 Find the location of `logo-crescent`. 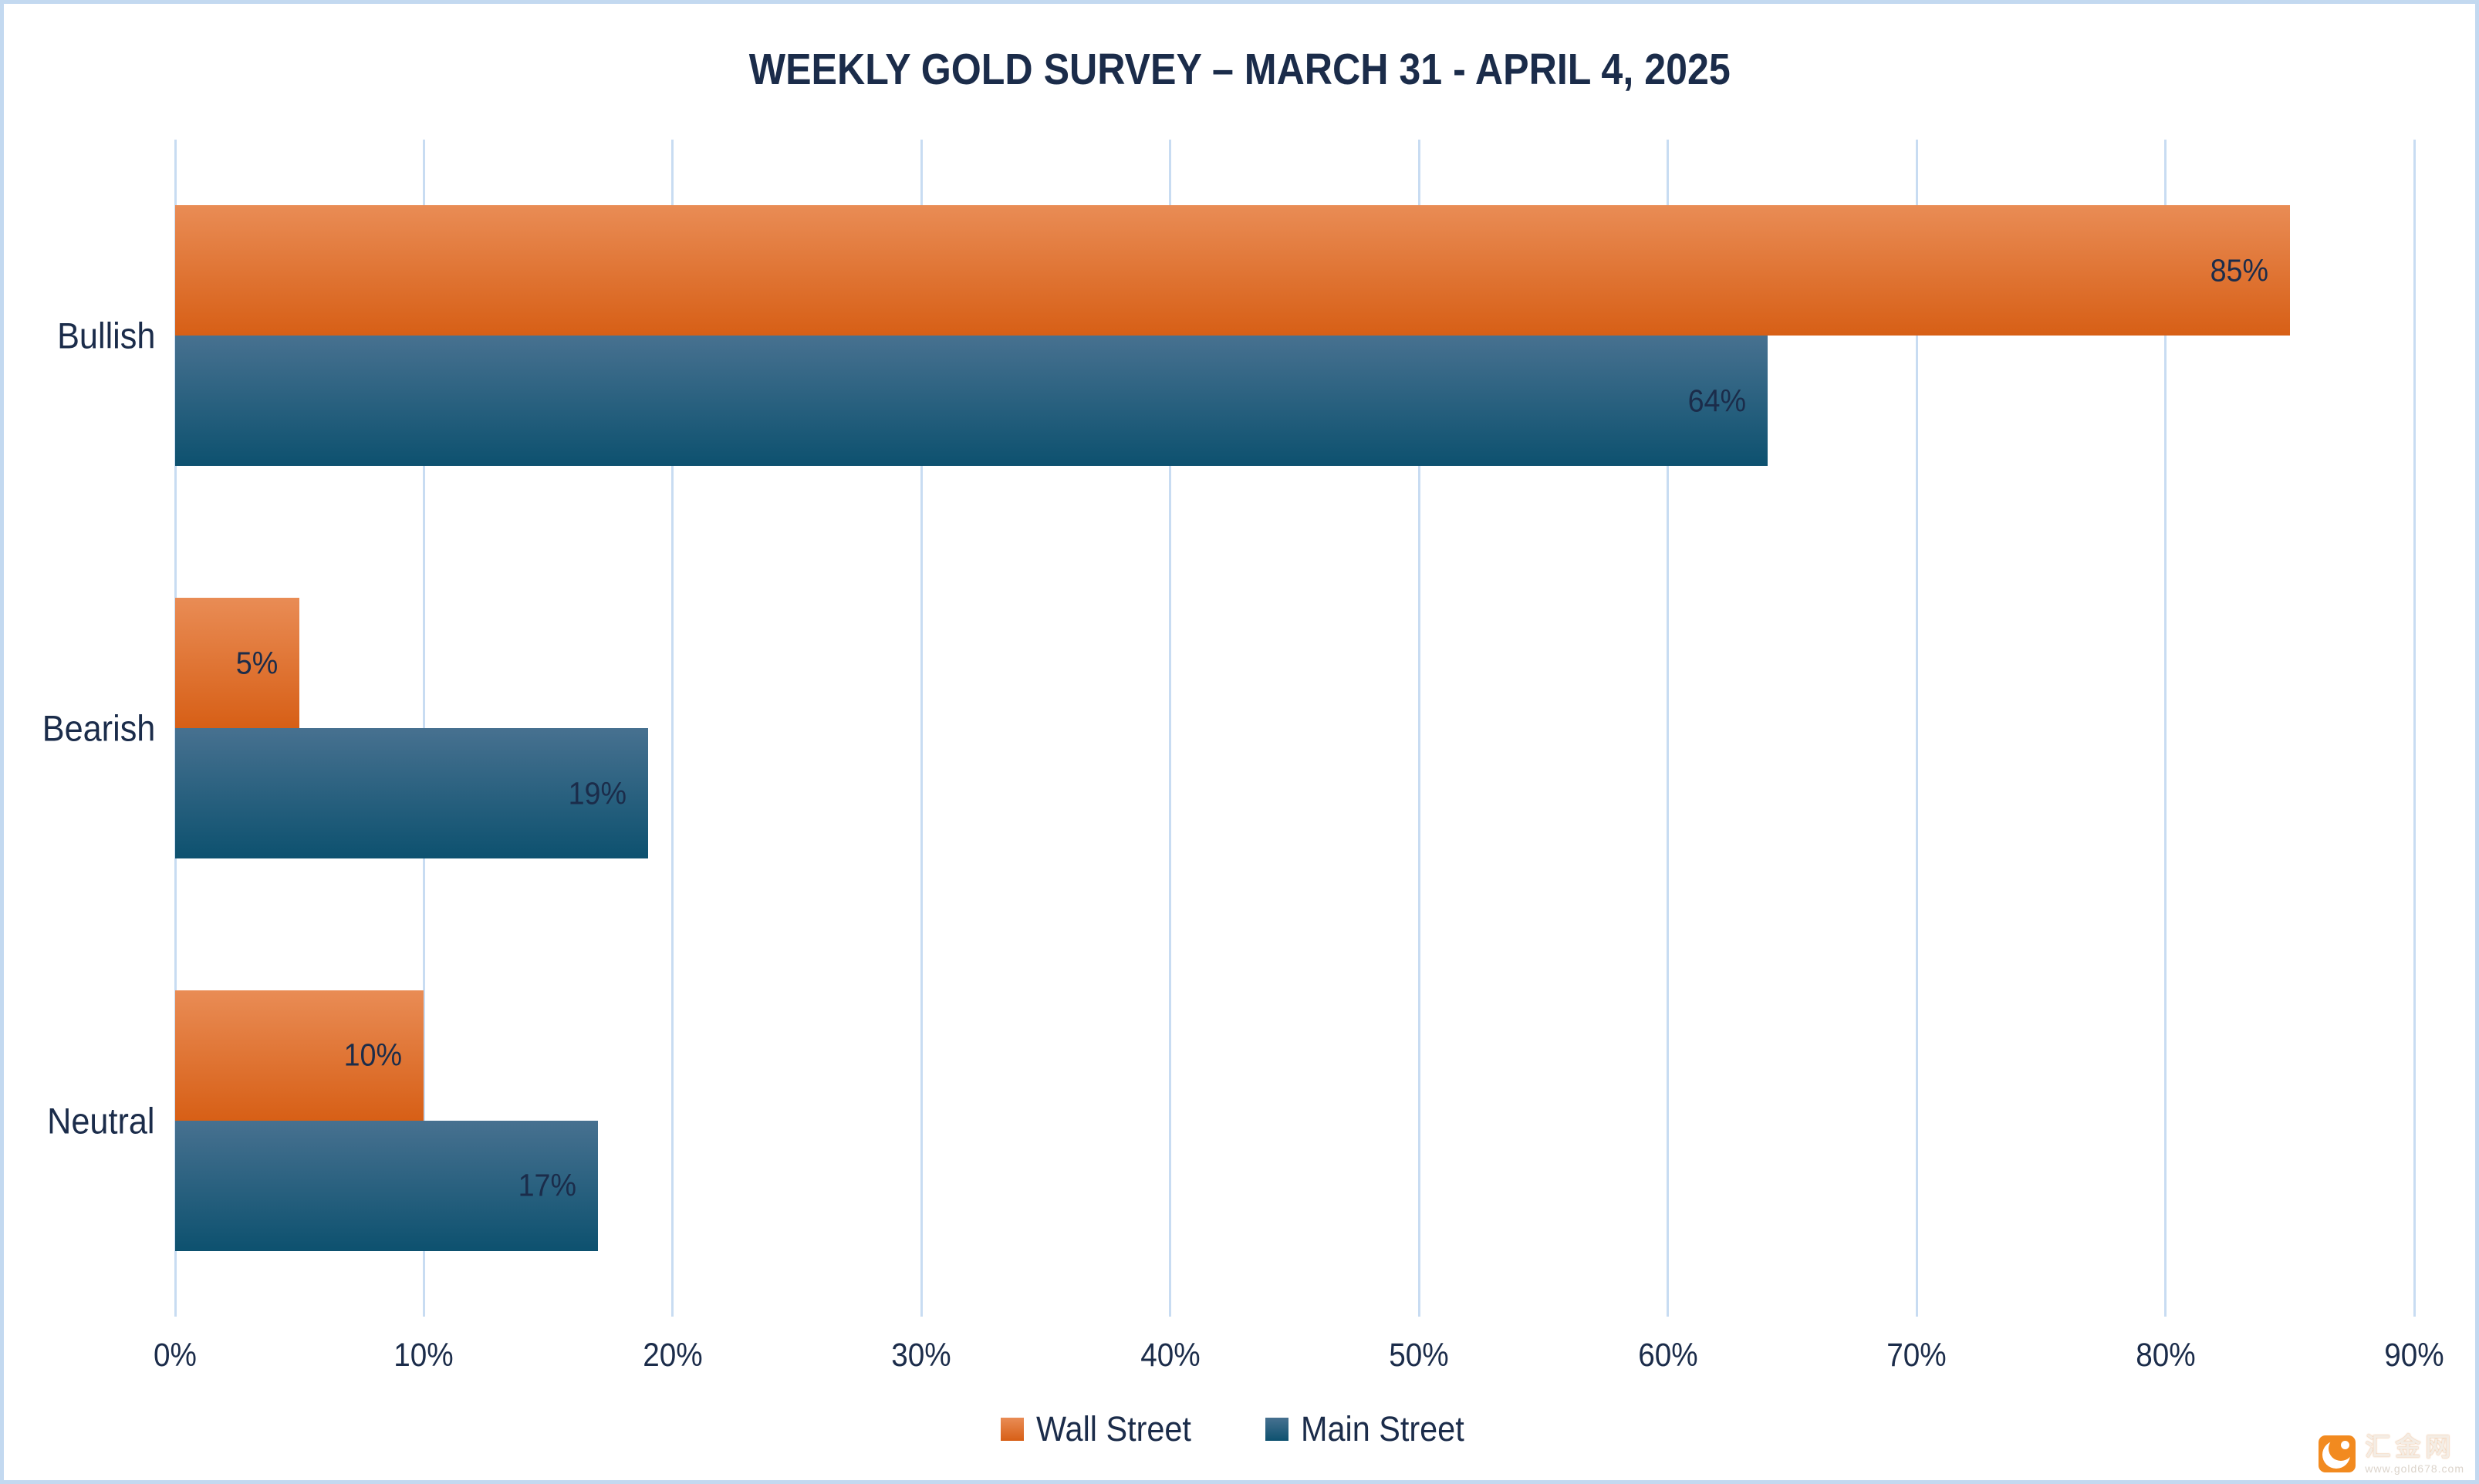

logo-crescent is located at coordinates (2341, 1448).